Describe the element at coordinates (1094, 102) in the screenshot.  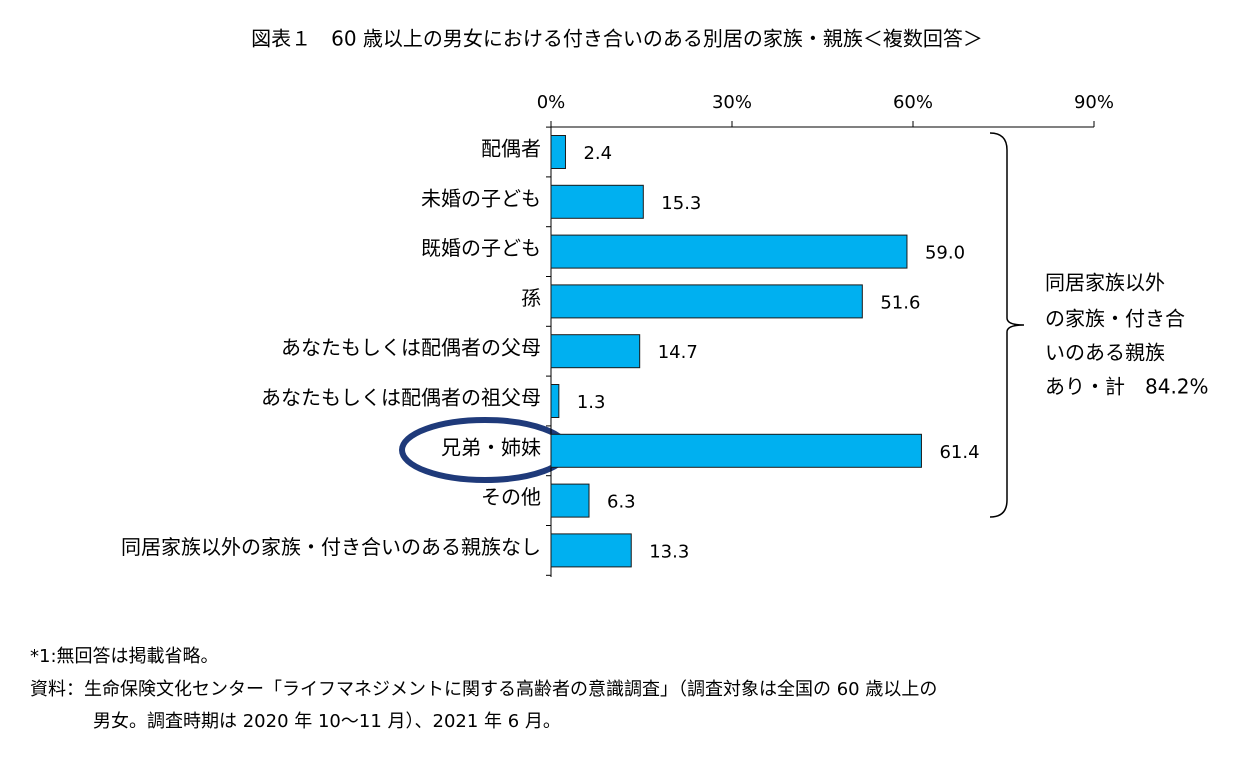
I see `x-tick-label: 90%` at that location.